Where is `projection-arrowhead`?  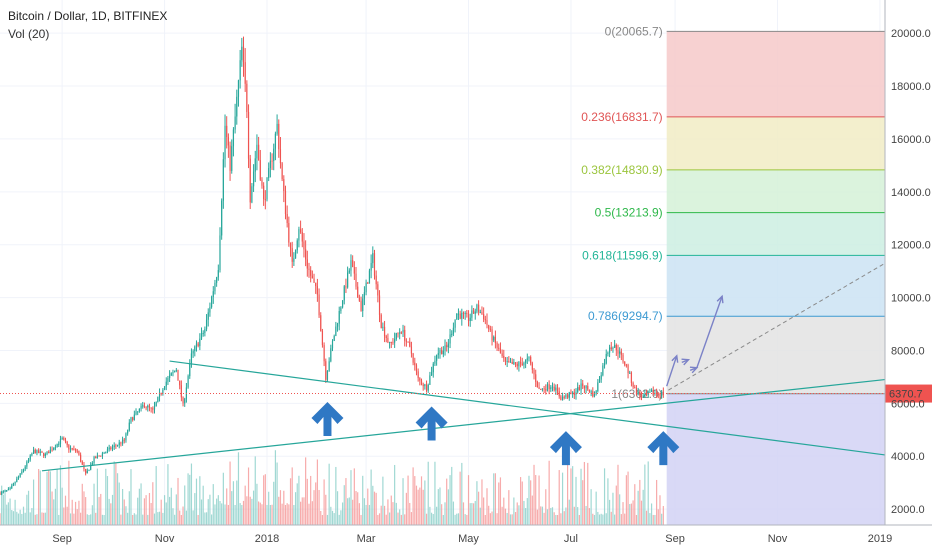
projection-arrowhead is located at coordinates (720, 299).